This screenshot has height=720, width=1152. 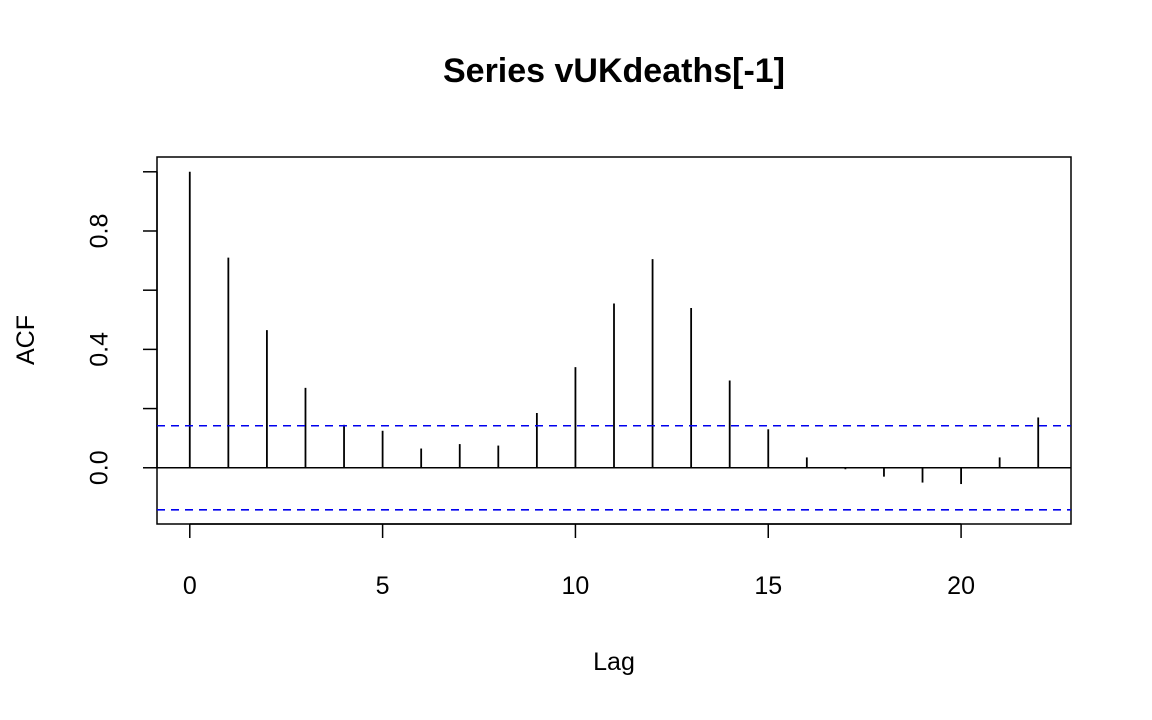 I want to click on x-tick-label: 0, so click(x=190, y=586).